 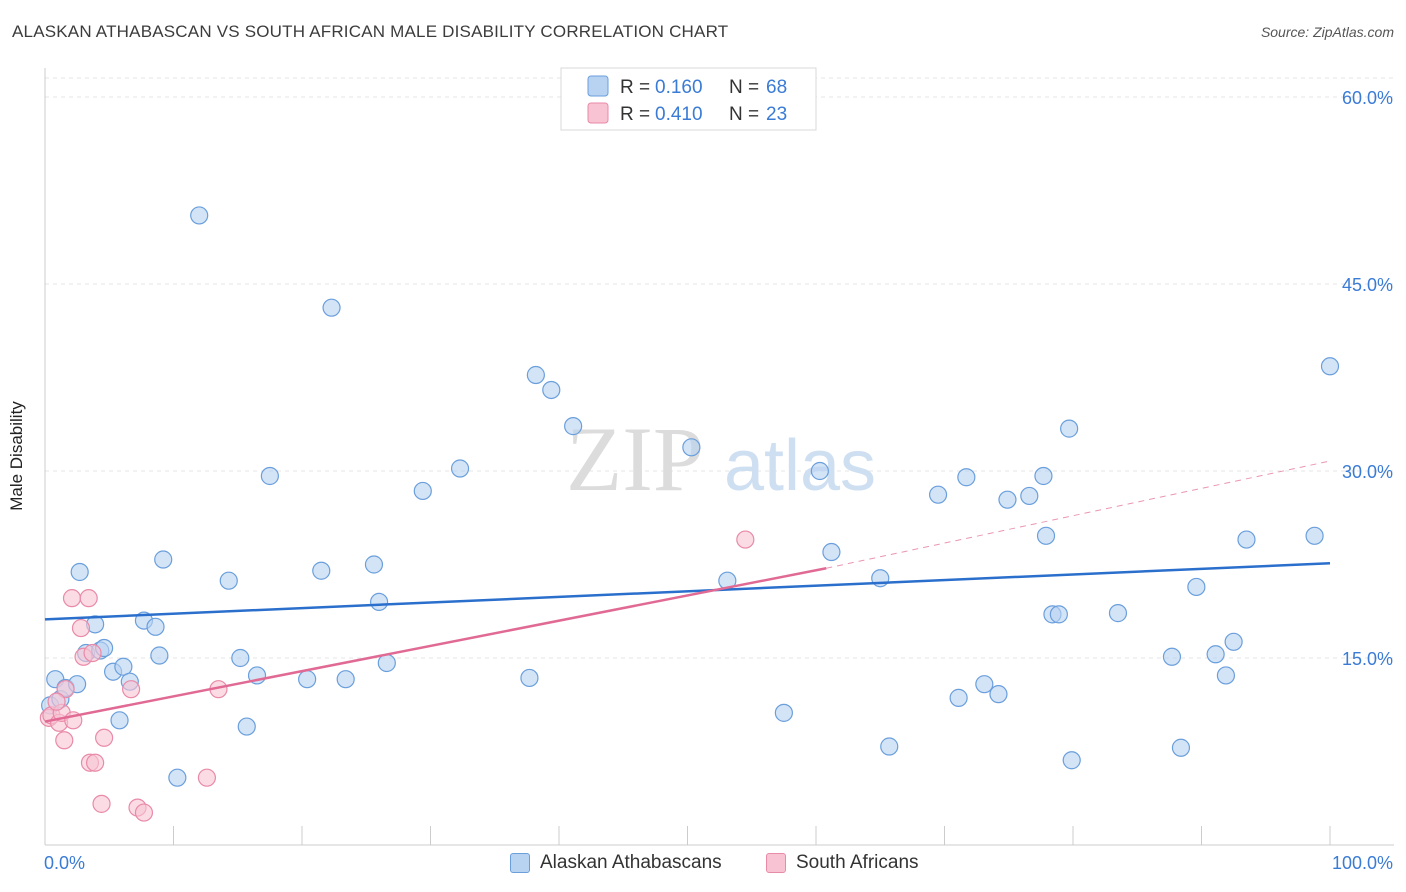 I want to click on y-tick-label: 60.0%, so click(x=1367, y=98).